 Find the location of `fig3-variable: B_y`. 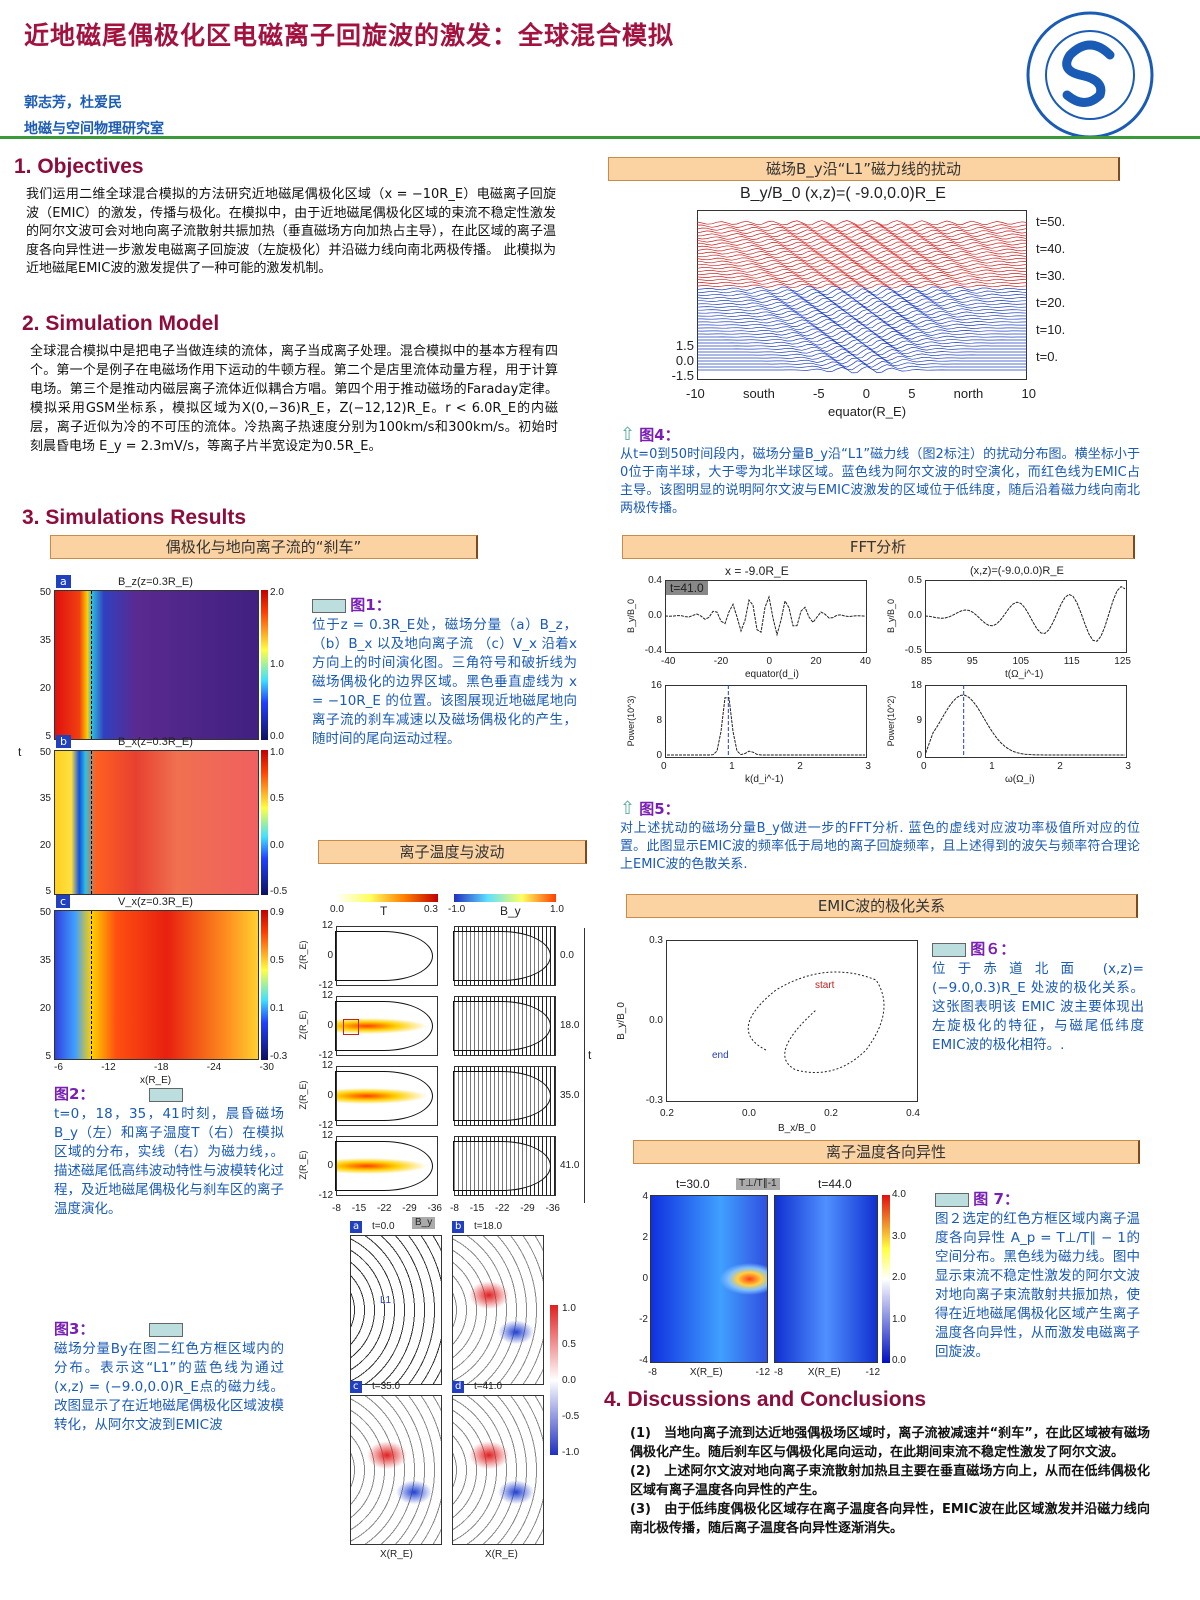

fig3-variable: B_y is located at coordinates (424, 1223).